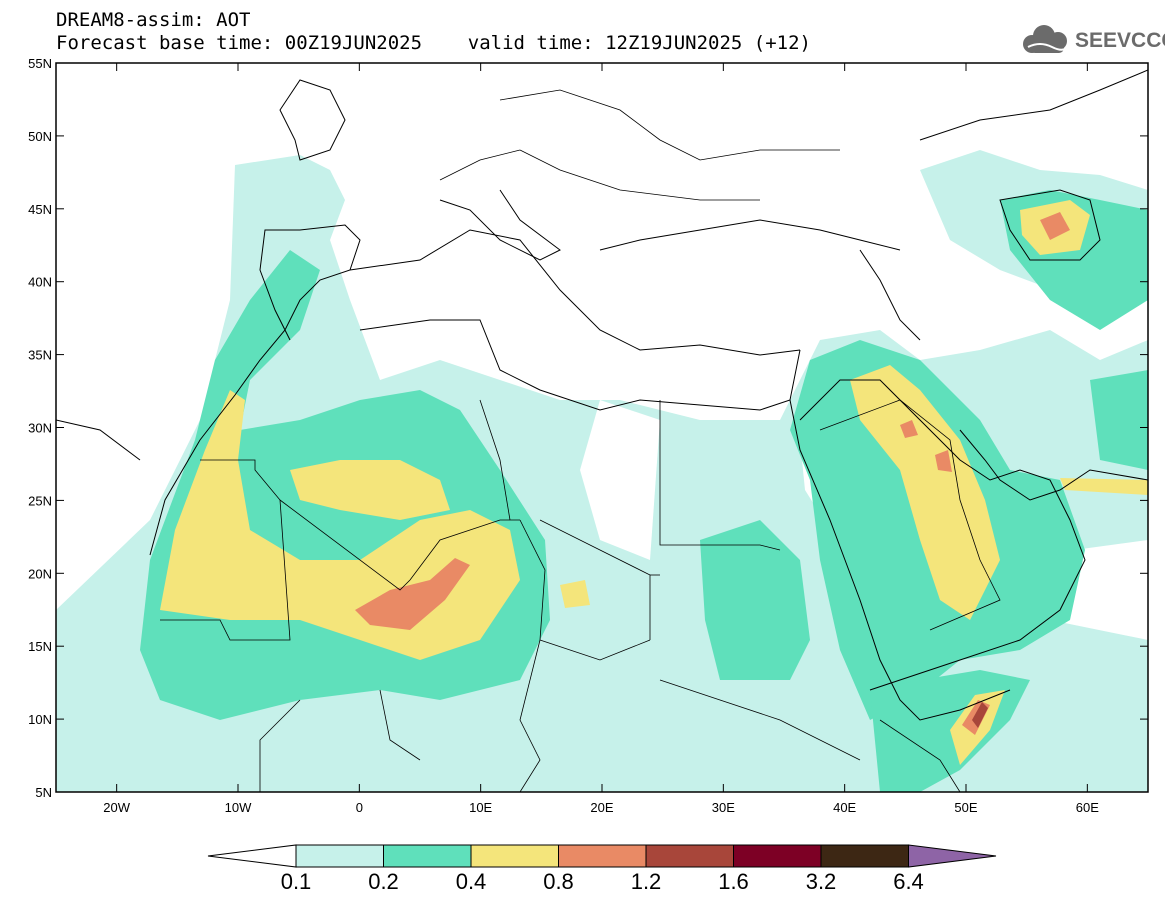 This screenshot has width=1165, height=905. I want to click on lat-tick-label: 20N, so click(40, 573).